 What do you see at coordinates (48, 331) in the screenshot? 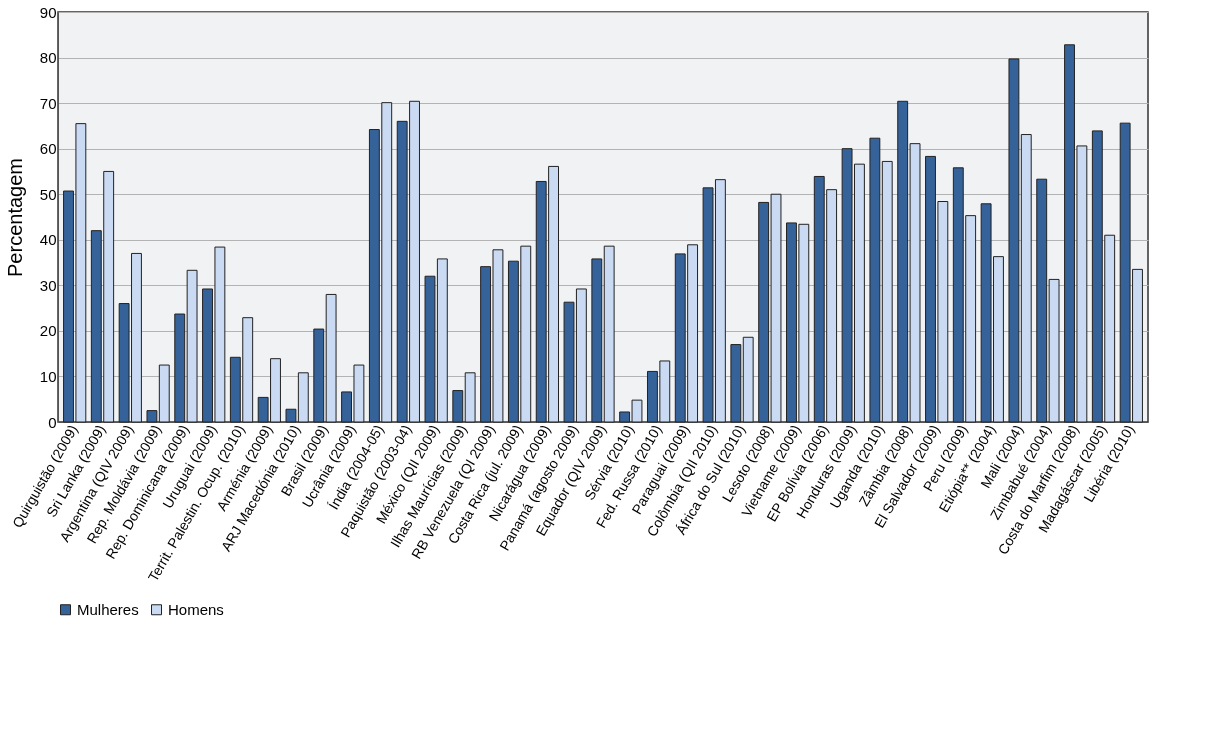
I see `y-tick-label: 20` at bounding box center [48, 331].